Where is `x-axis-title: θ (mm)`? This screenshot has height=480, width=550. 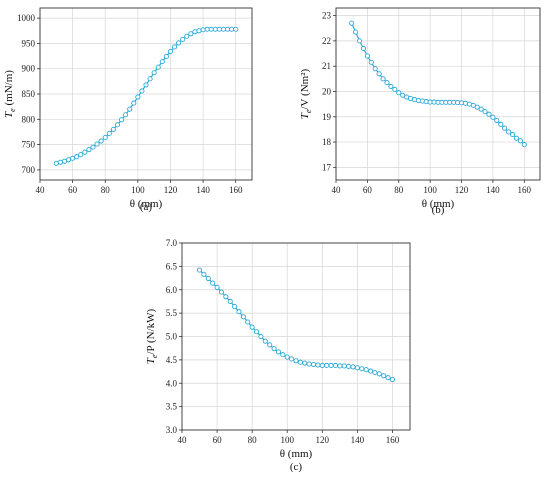
x-axis-title: θ (mm) is located at coordinates (438, 204).